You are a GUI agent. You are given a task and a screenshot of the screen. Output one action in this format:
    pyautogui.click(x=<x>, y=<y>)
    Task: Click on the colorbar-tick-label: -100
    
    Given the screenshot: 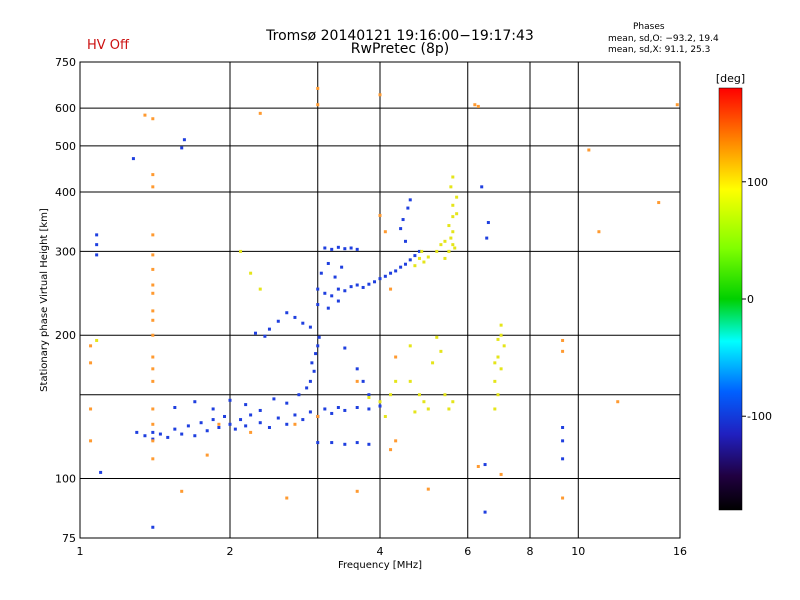 What is the action you would take?
    pyautogui.click(x=759, y=416)
    